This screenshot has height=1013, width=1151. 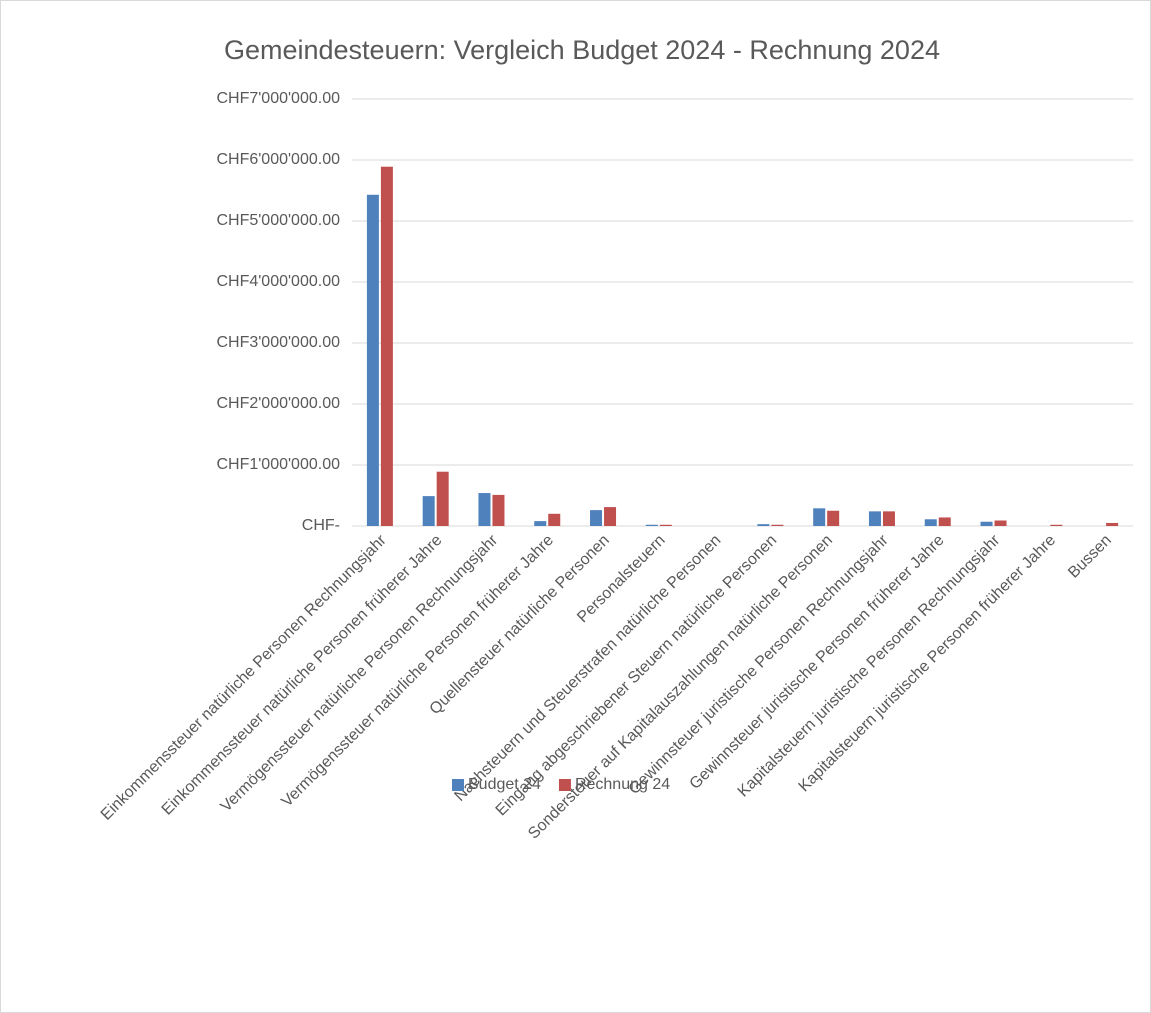 I want to click on y-tick-label: CHF4'000'000.00, so click(x=278, y=281).